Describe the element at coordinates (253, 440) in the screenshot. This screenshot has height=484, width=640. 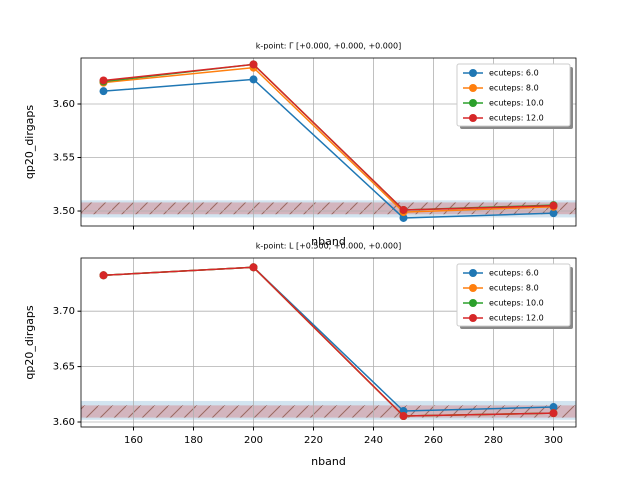
I see `x-tick-label: 200` at that location.